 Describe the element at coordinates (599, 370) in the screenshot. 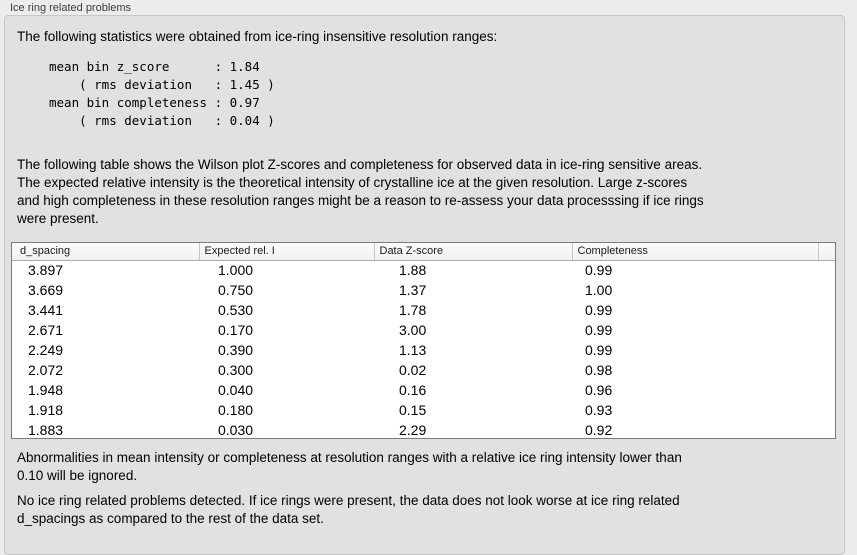

I see `table-cell: 0.98` at that location.